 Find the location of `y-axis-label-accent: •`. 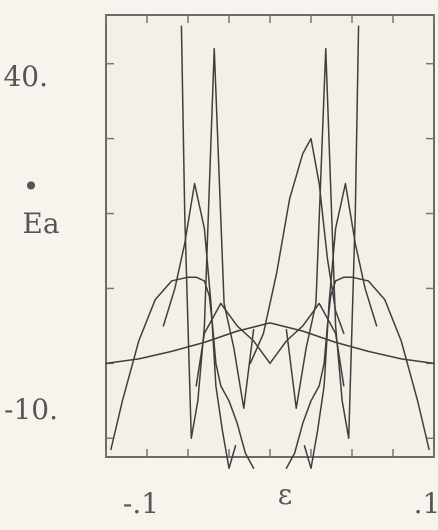

y-axis-label-accent: • is located at coordinates (31, 186).